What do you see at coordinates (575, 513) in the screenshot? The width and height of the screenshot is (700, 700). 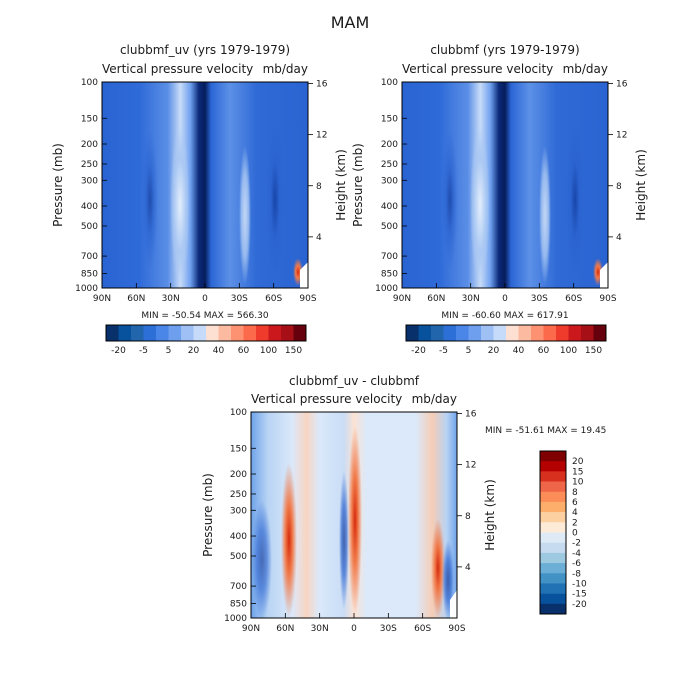 I see `colorbar-label: 4` at bounding box center [575, 513].